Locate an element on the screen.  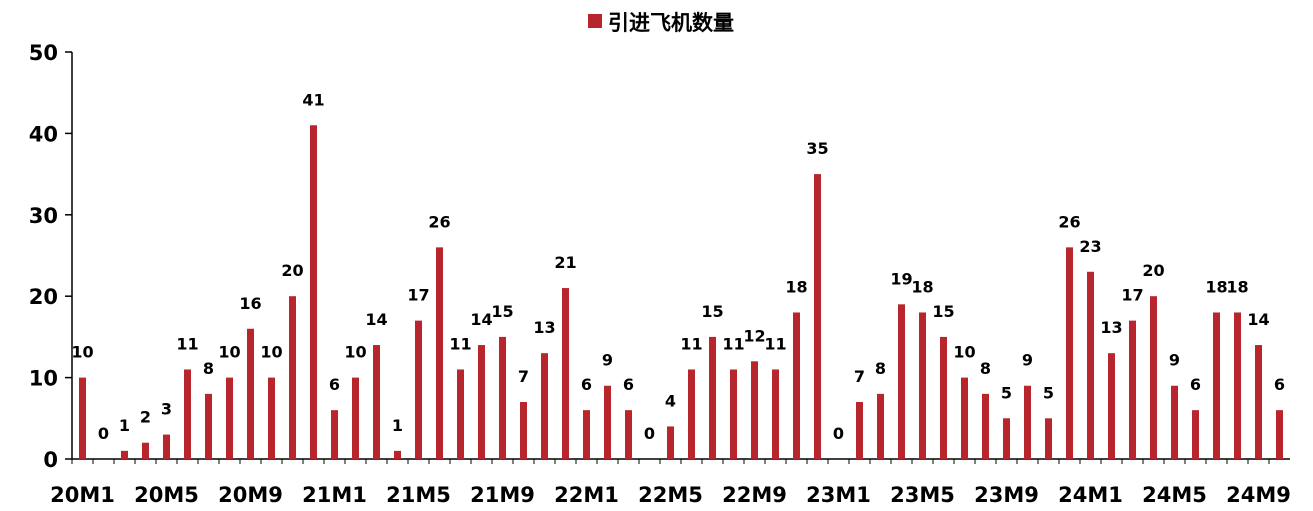
y-tick-label: 40 is located at coordinates (43, 134).